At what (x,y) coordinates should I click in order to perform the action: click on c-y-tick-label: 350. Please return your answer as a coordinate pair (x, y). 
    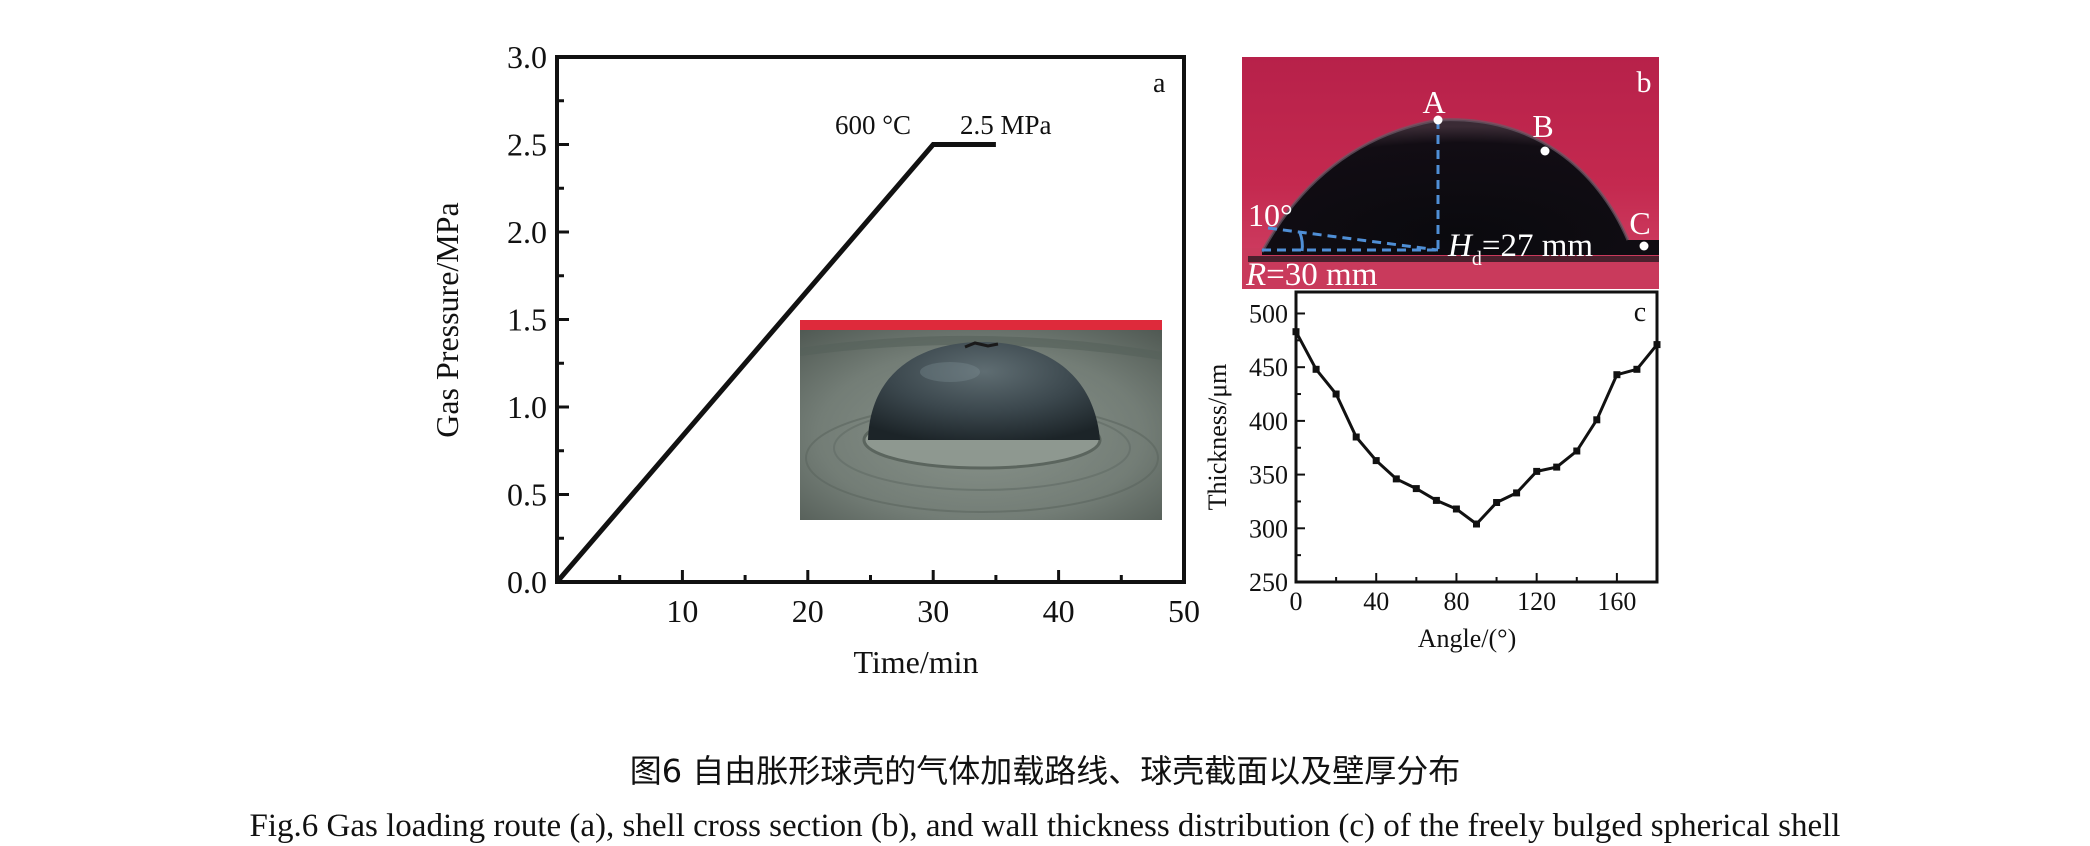
    Looking at the image, I should click on (1268, 475).